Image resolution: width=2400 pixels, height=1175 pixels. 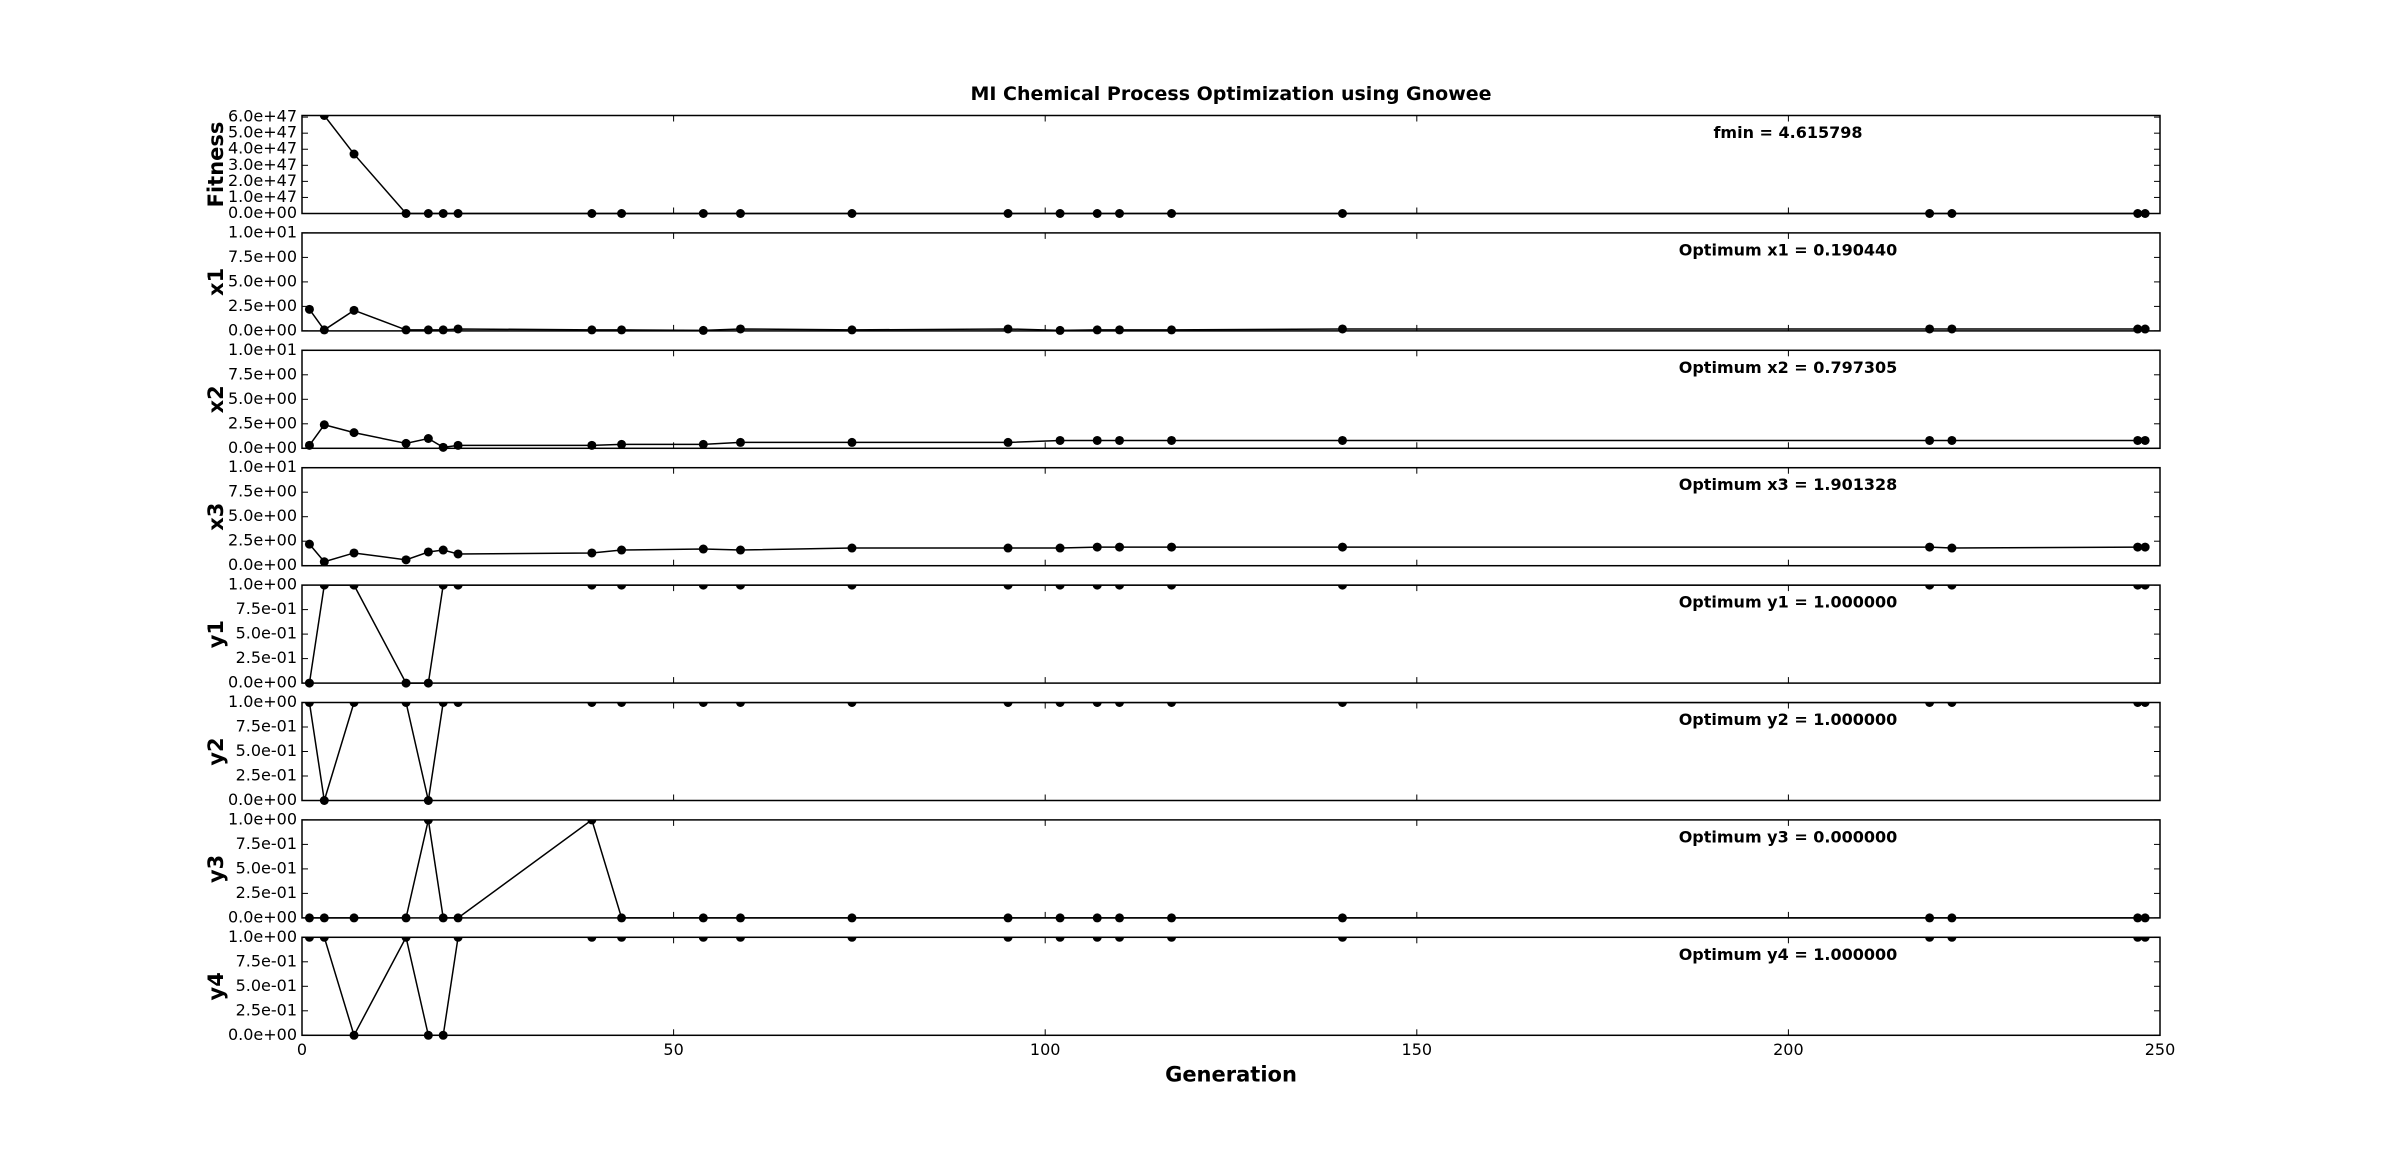 What do you see at coordinates (216, 282) in the screenshot?
I see `y-axis-label: x1` at bounding box center [216, 282].